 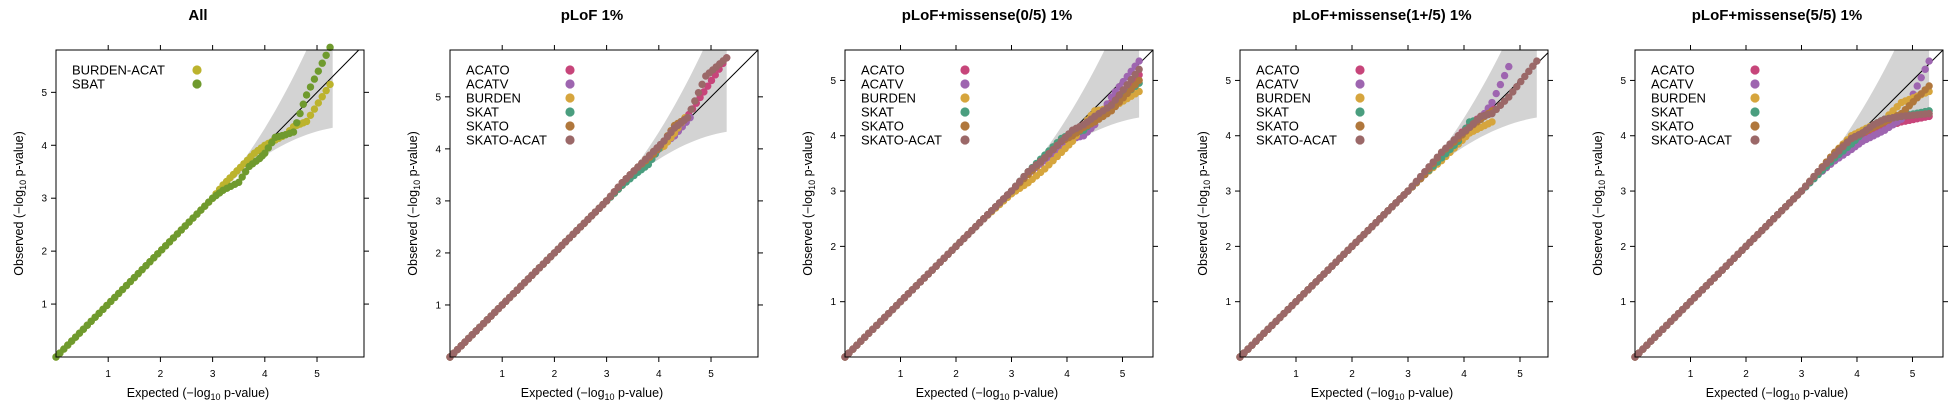 What do you see at coordinates (987, 15) in the screenshot?
I see `panel-title: pLoF+missense(0/5) 1%` at bounding box center [987, 15].